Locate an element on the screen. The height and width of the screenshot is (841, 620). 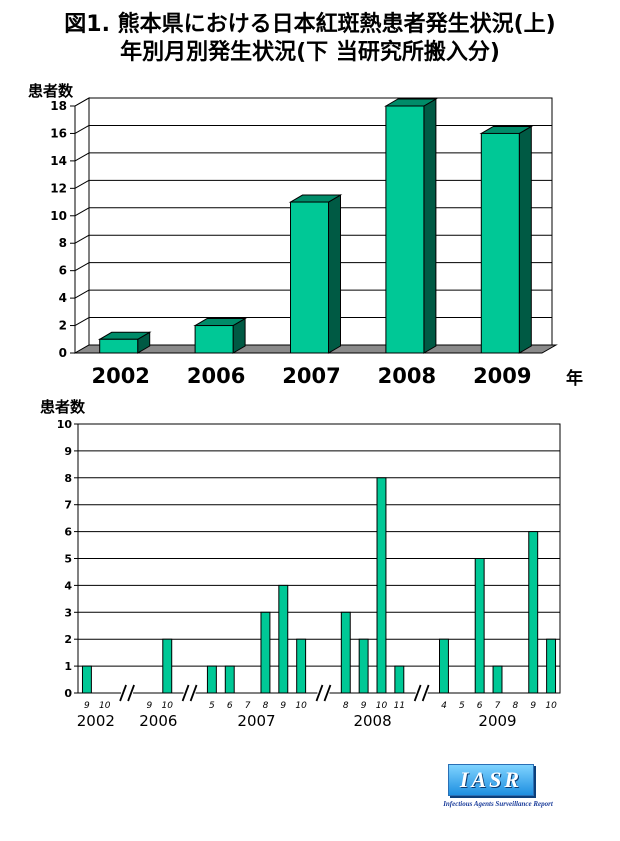
top-chart-ytick-label: 12 is located at coordinates (58, 188).